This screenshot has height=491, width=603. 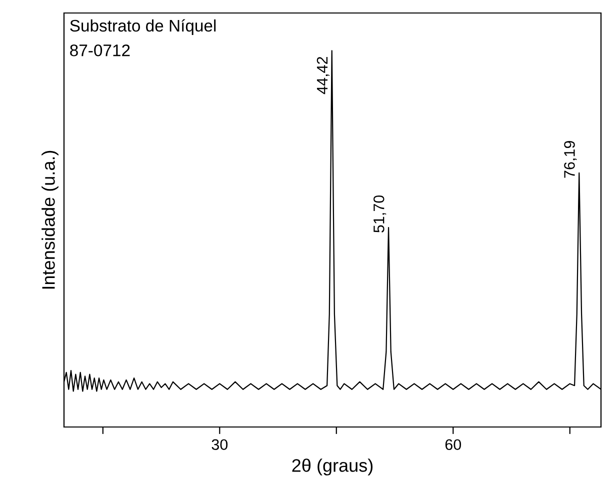 I want to click on x-tick-label: 60, so click(x=453, y=444).